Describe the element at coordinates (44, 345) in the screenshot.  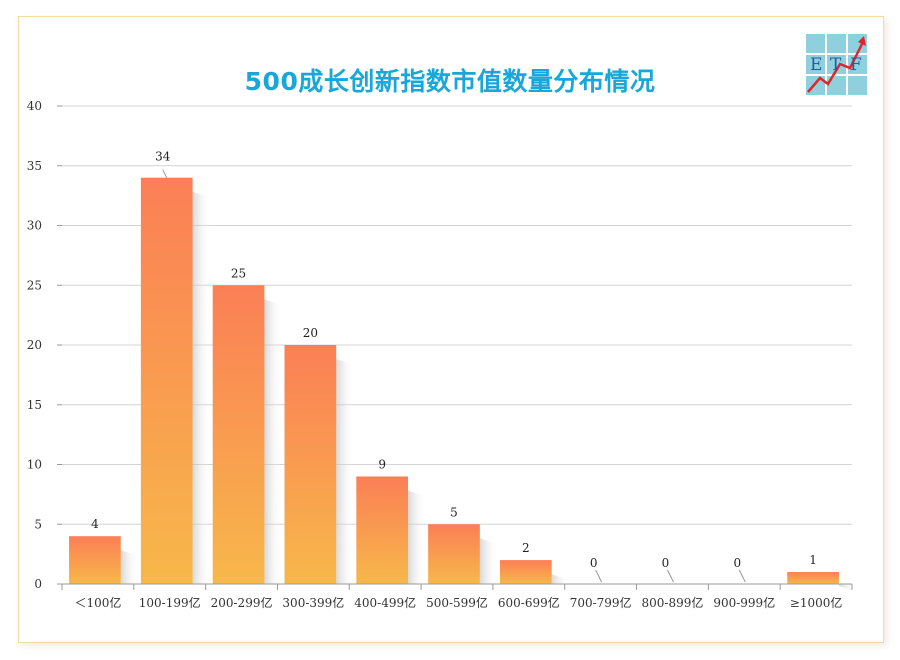
I see `y-axis-ticks: 0 5 10 15 20 25 30 35 40` at that location.